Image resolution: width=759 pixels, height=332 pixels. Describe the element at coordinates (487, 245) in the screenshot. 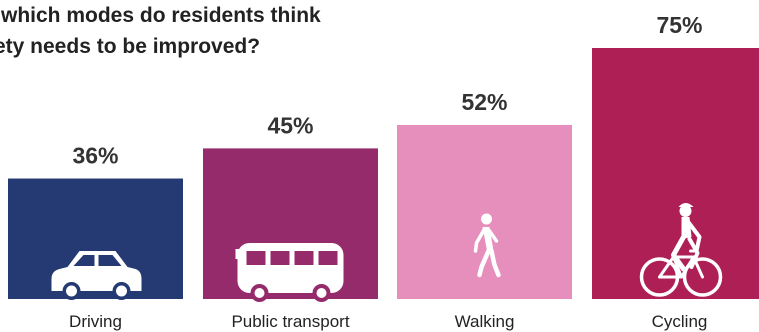

I see `walking-person-icon` at that location.